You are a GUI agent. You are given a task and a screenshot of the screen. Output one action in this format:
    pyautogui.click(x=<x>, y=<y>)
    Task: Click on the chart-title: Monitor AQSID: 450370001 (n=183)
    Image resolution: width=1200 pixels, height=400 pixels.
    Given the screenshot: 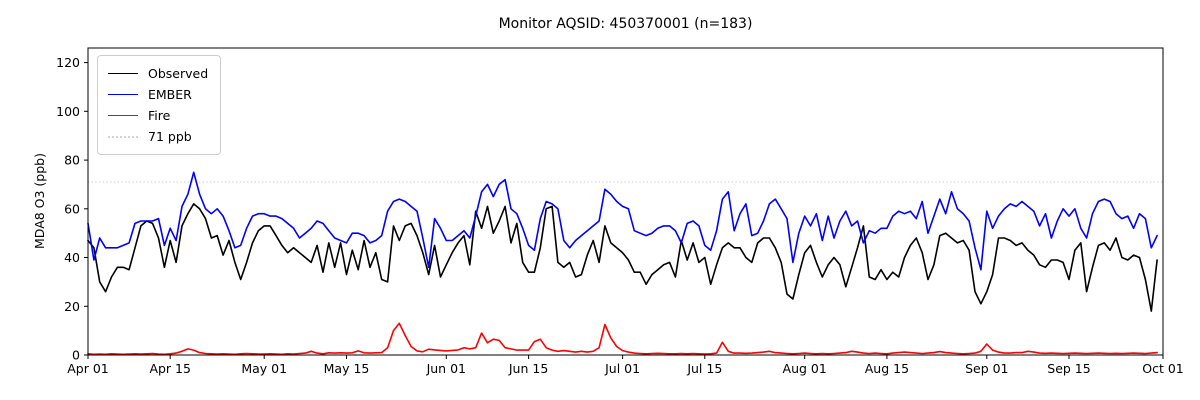 What is the action you would take?
    pyautogui.click(x=625, y=24)
    